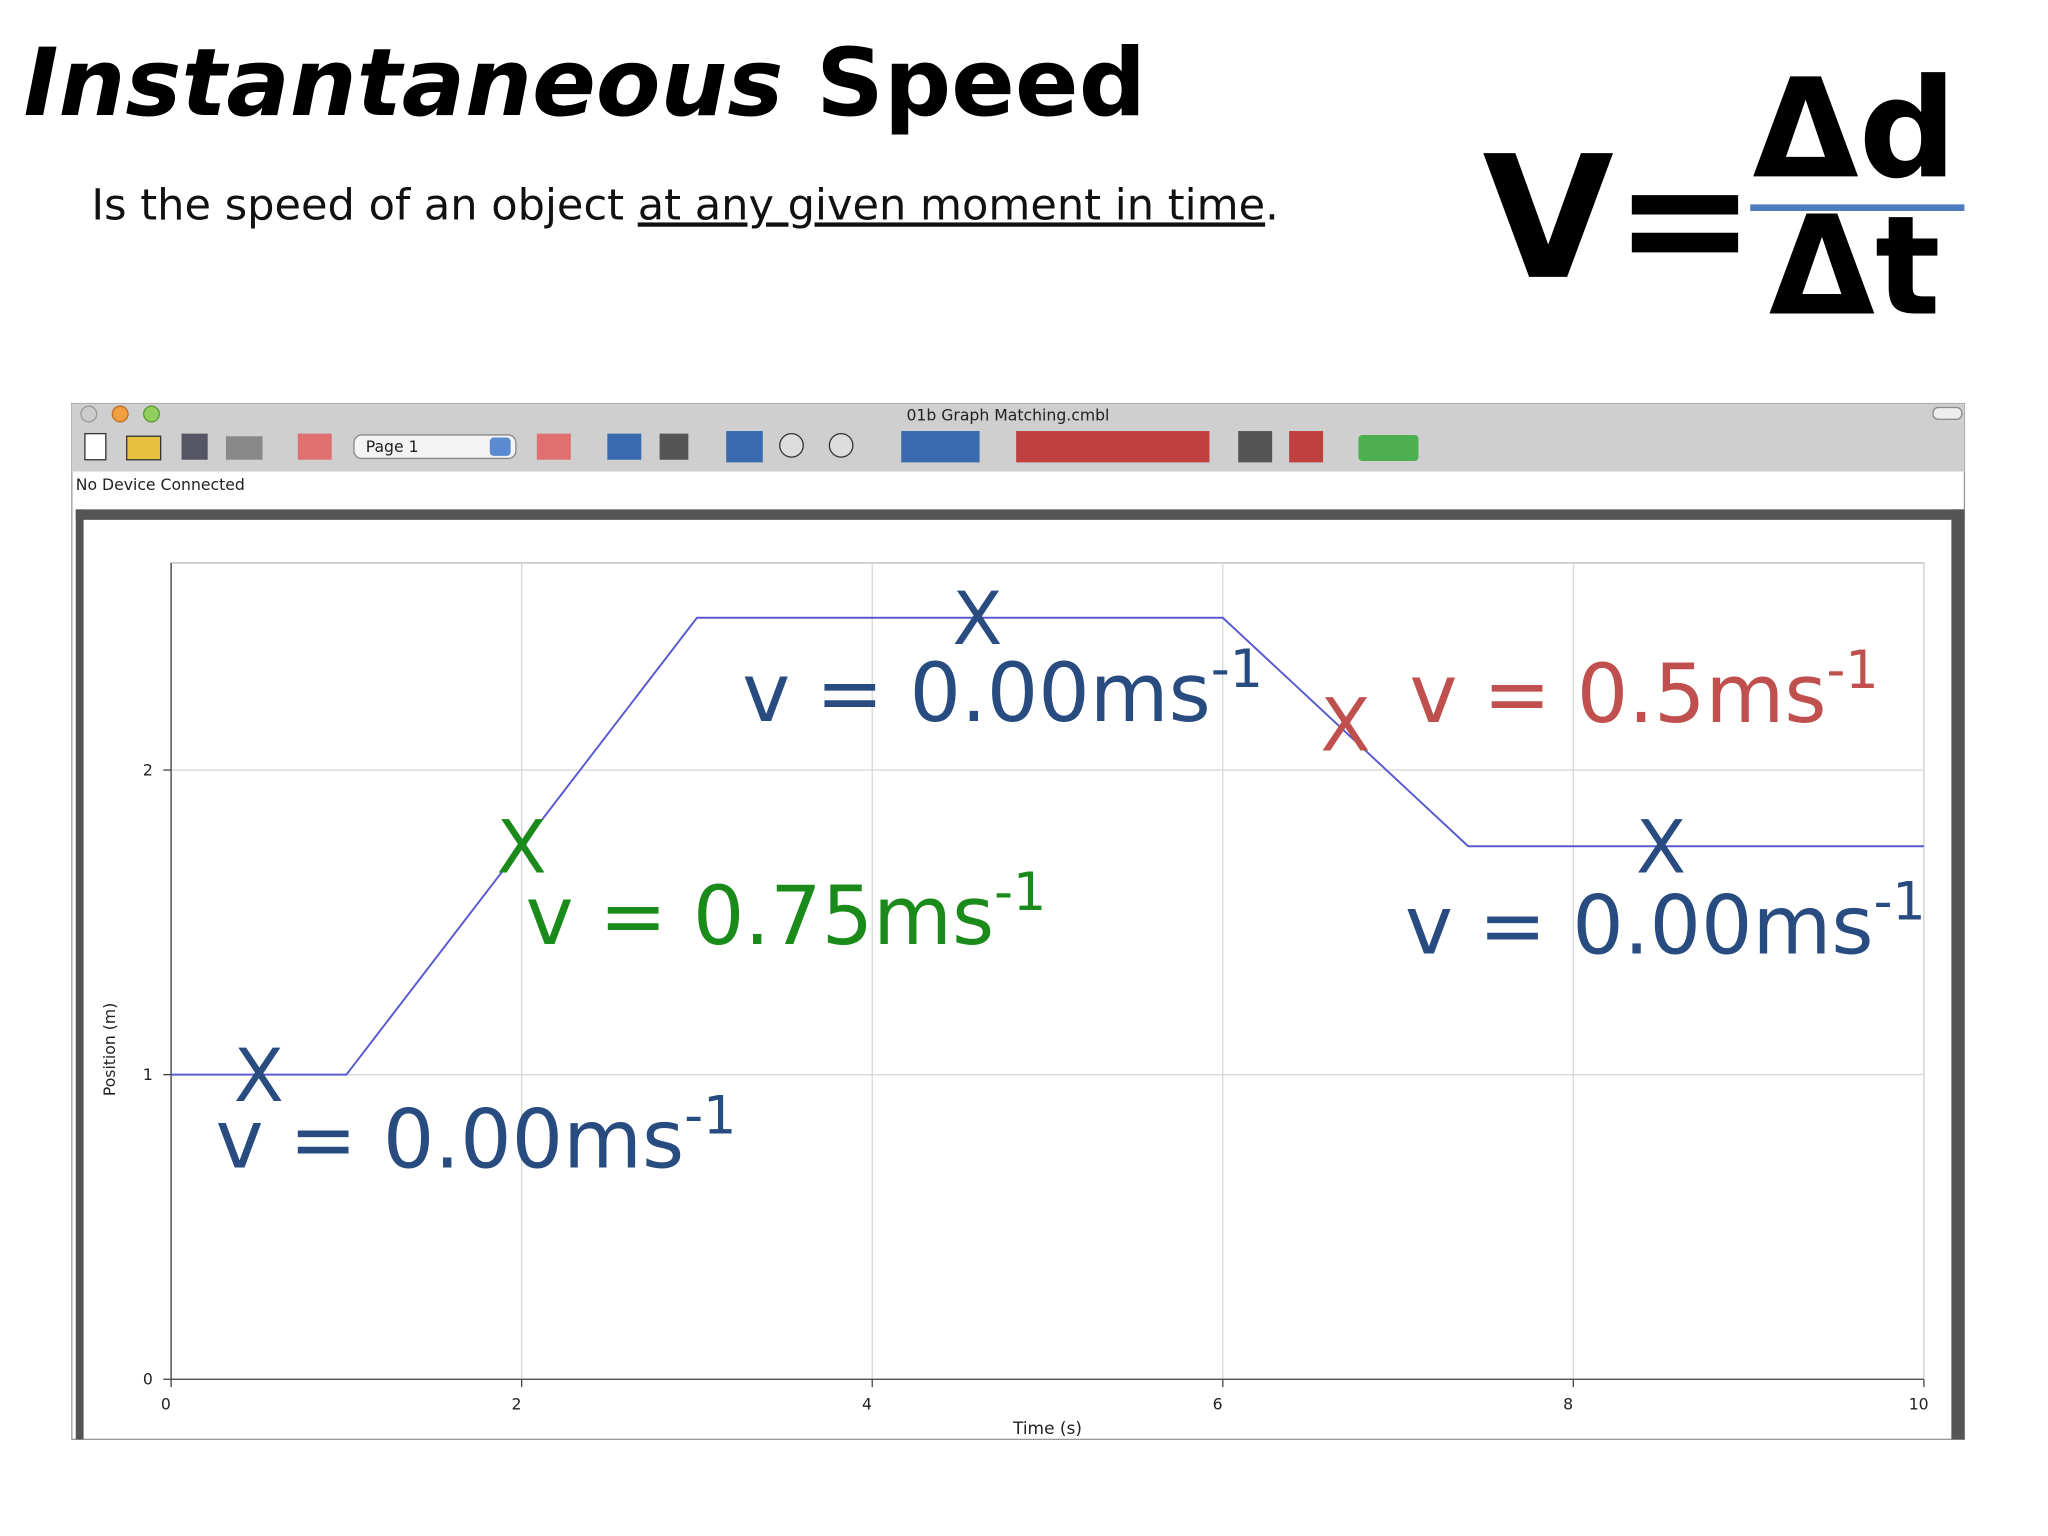 Image resolution: width=2048 pixels, height=1536 pixels. What do you see at coordinates (404, 83) in the screenshot?
I see `title-italic: Instantaneous` at bounding box center [404, 83].